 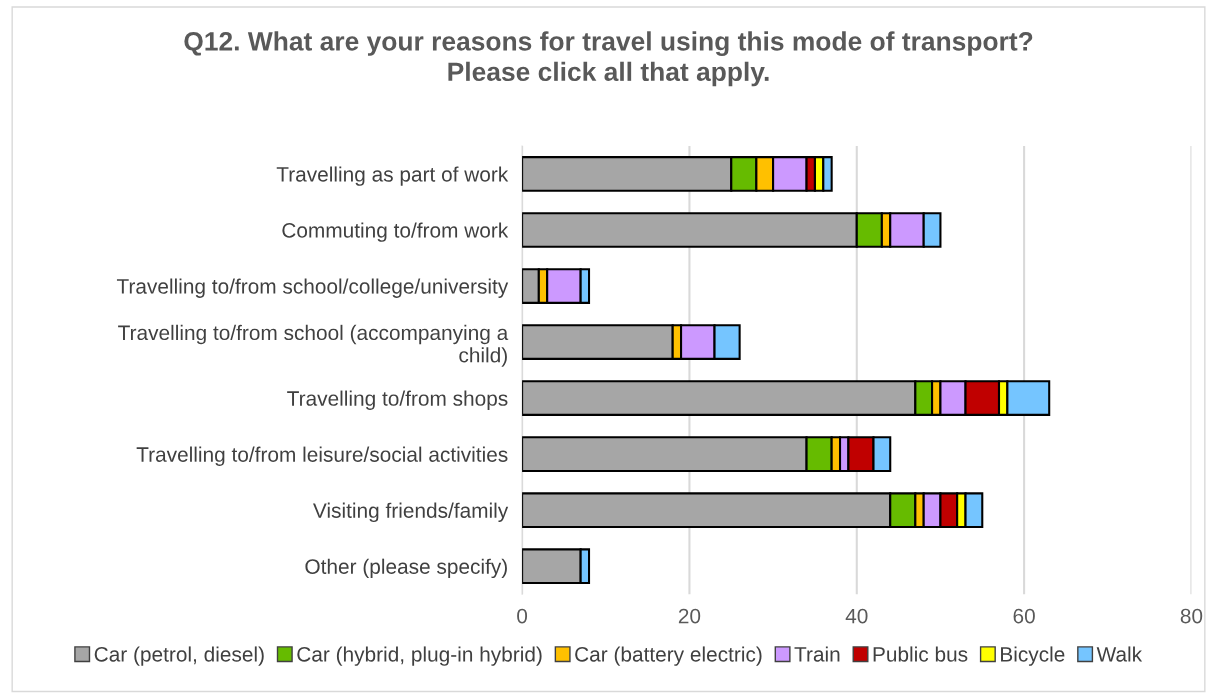 I want to click on legend-label: Car (petrol, diesel), so click(x=179, y=656).